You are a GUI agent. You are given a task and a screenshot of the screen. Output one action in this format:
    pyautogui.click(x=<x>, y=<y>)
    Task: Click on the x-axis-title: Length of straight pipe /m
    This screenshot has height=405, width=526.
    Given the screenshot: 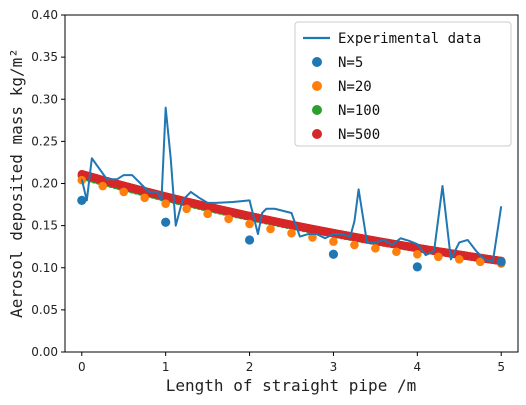 What is the action you would take?
    pyautogui.click(x=291, y=385)
    